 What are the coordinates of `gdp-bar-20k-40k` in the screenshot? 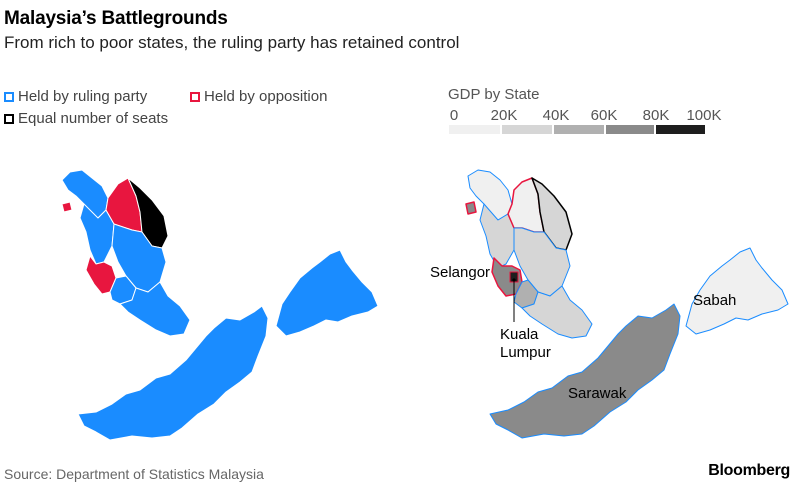 It's located at (527, 129).